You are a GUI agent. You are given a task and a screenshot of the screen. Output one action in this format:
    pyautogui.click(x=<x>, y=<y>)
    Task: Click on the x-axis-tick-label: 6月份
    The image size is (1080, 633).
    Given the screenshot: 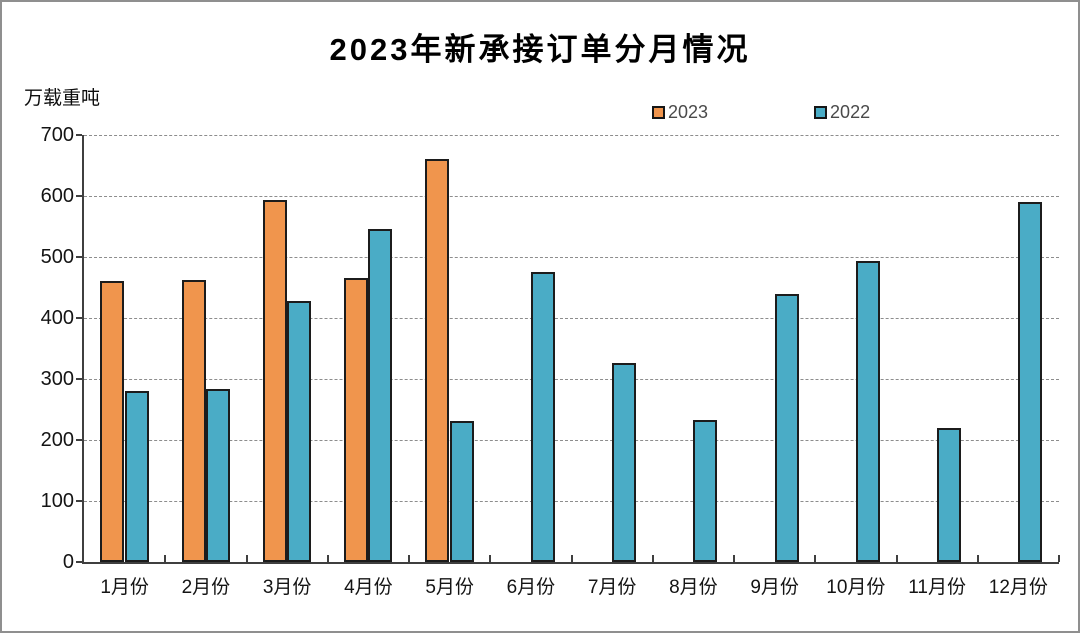 What is the action you would take?
    pyautogui.click(x=531, y=587)
    